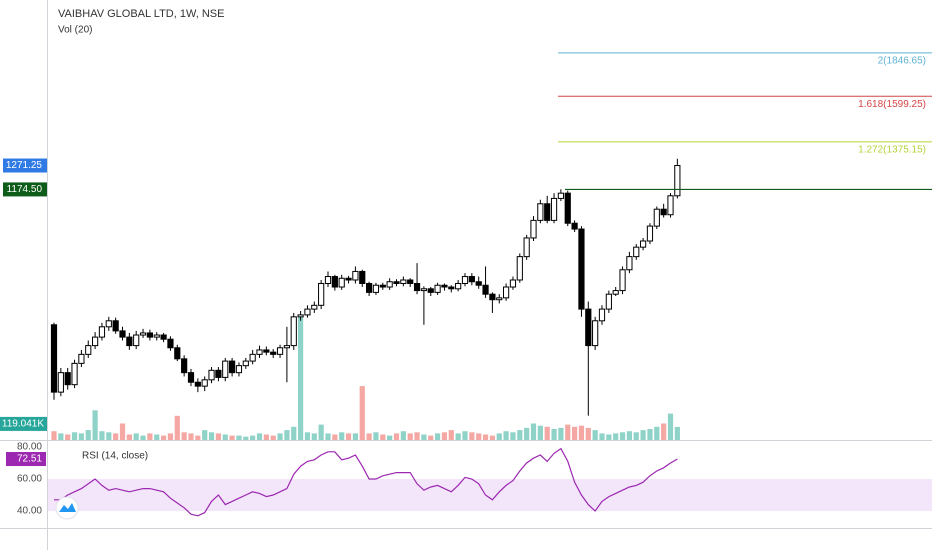 The image size is (932, 550). Describe the element at coordinates (490, 495) in the screenshot. I see `rsi-band` at that location.